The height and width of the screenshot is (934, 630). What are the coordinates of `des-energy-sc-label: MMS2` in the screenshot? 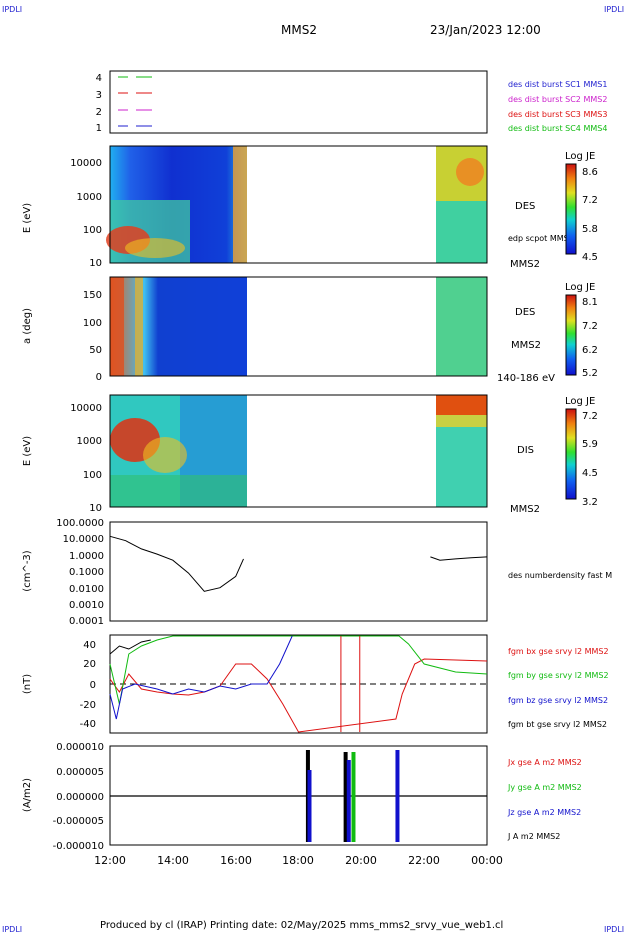 It's located at (525, 264).